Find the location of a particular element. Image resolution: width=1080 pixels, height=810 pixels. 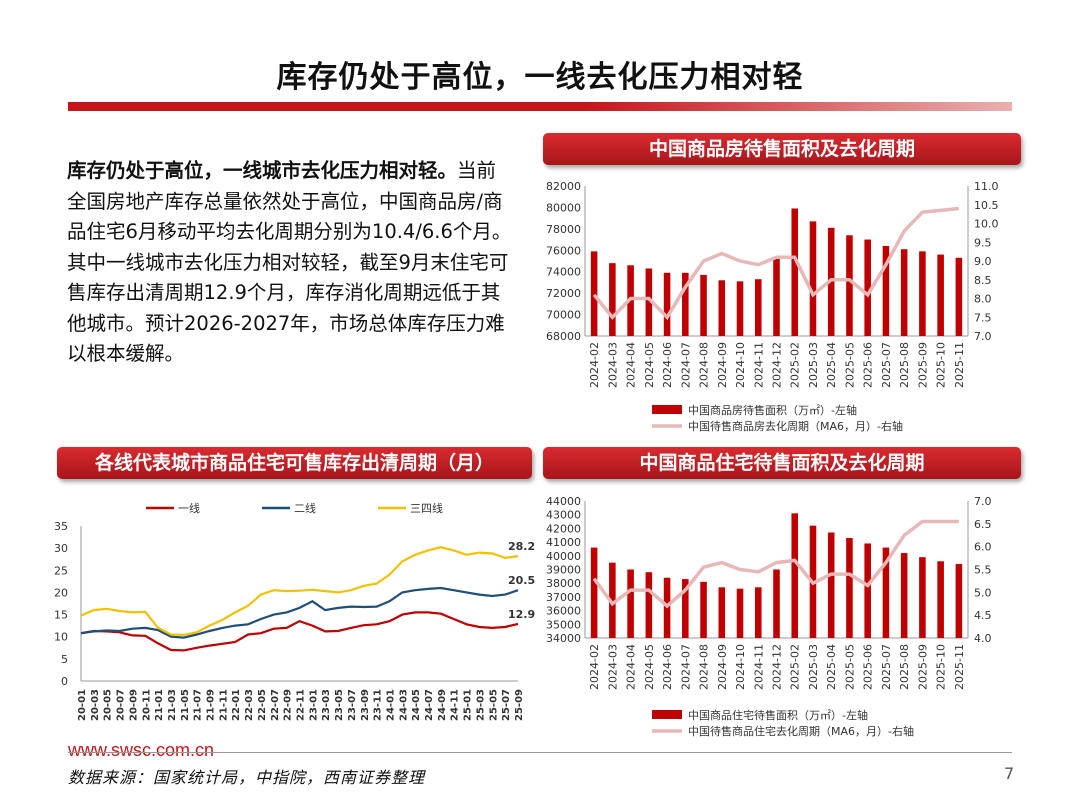

x-tick-label: 20-07 is located at coordinates (121, 705).